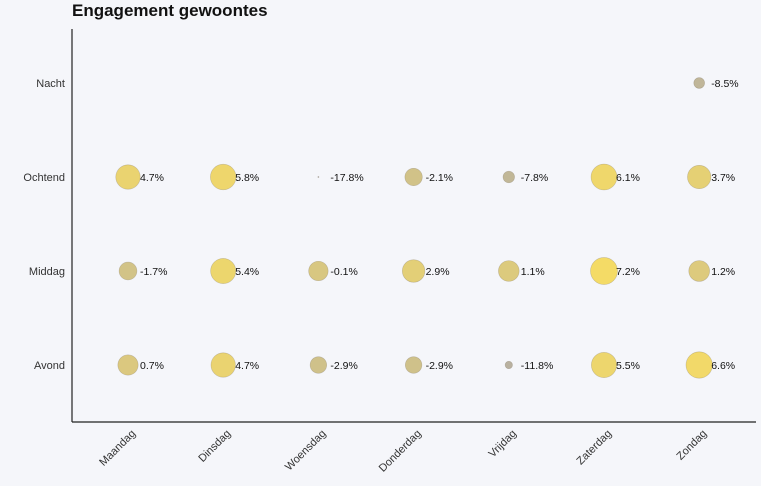 The image size is (761, 486). Describe the element at coordinates (724, 84) in the screenshot. I see `value-label-zondag-nacht: -8.5%` at that location.